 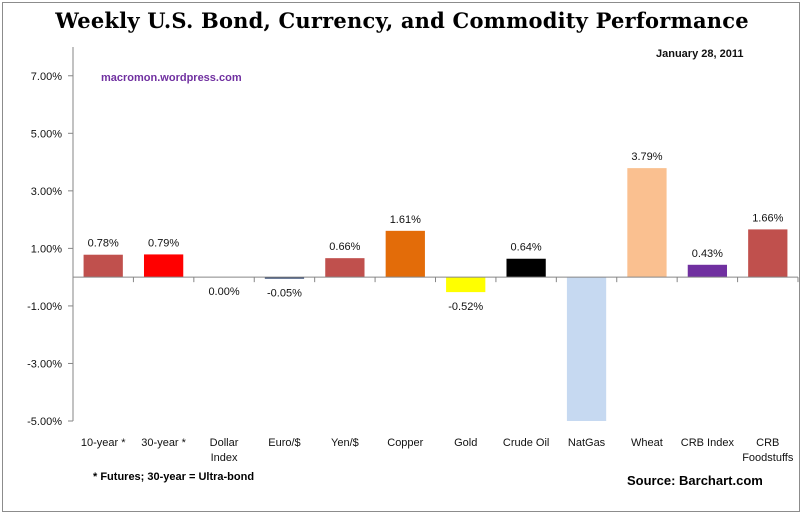 What do you see at coordinates (646, 157) in the screenshot?
I see `data-label: 3.79%` at bounding box center [646, 157].